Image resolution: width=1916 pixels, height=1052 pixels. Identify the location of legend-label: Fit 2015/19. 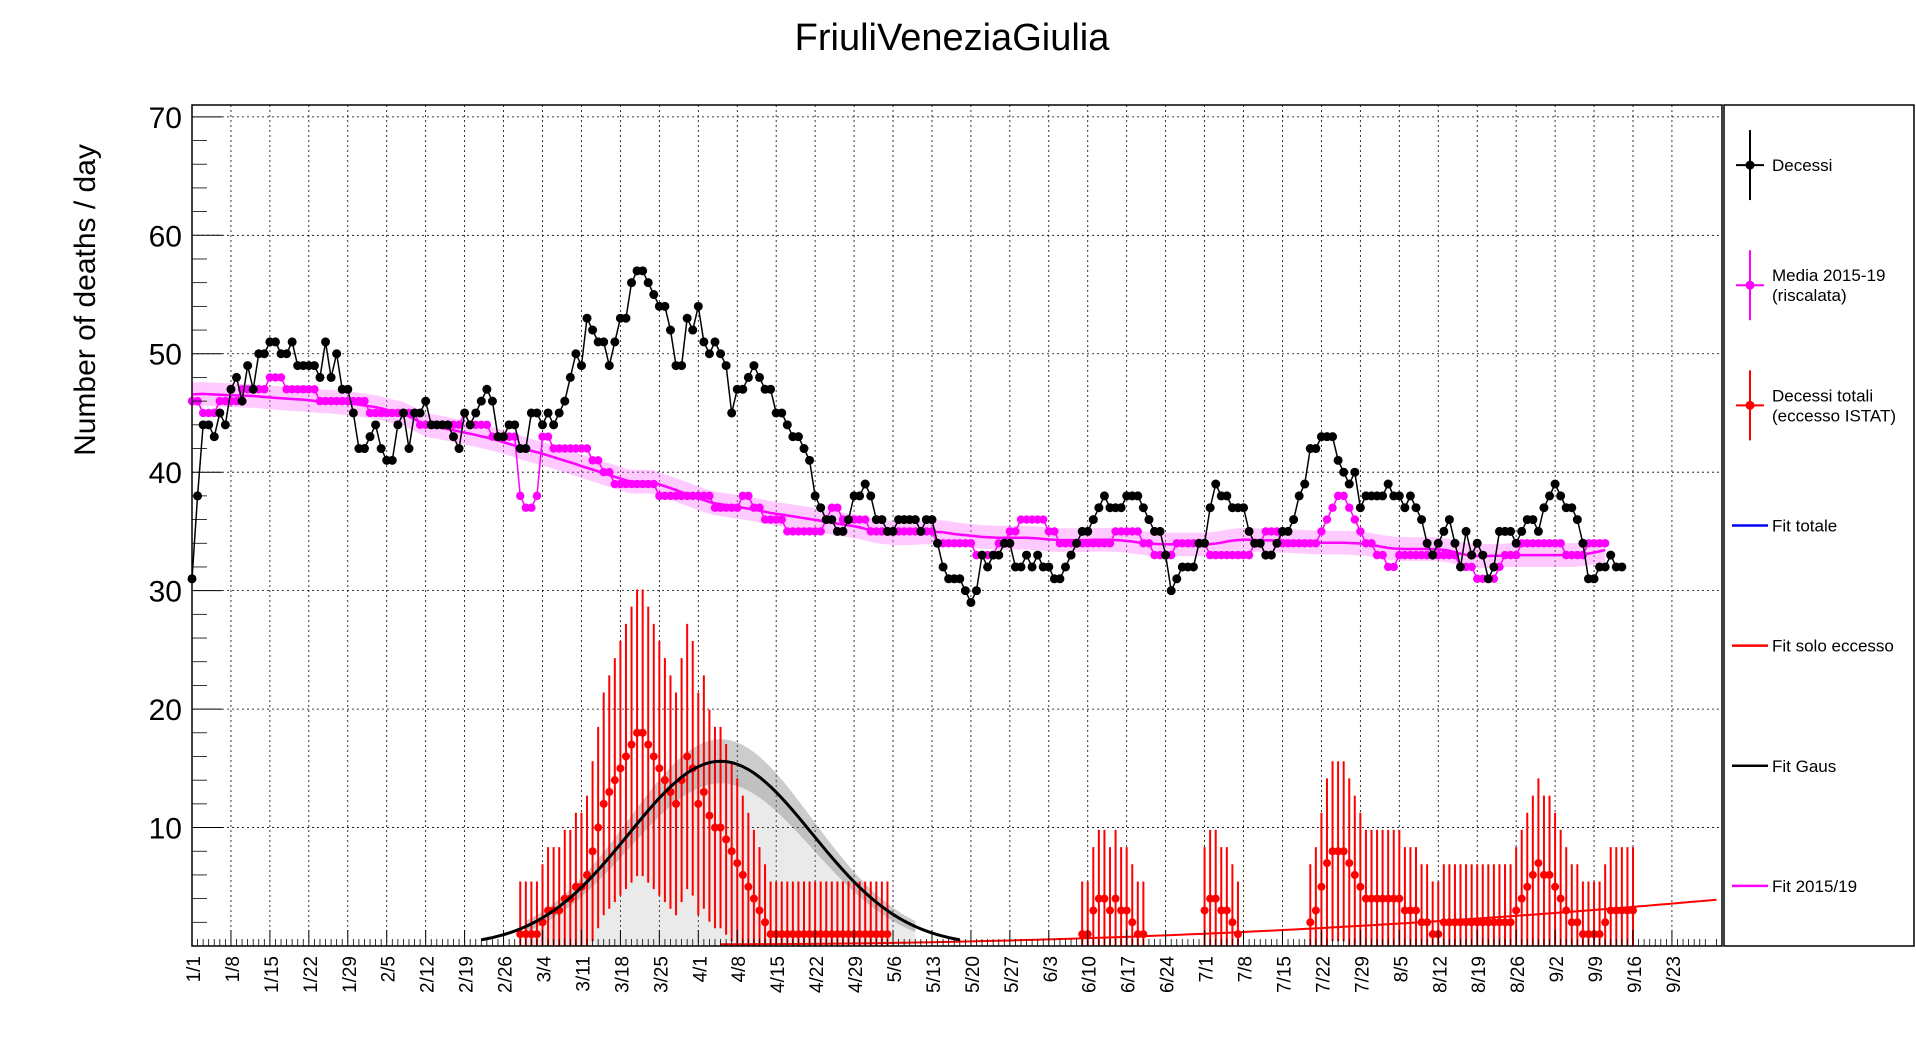
(1814, 886).